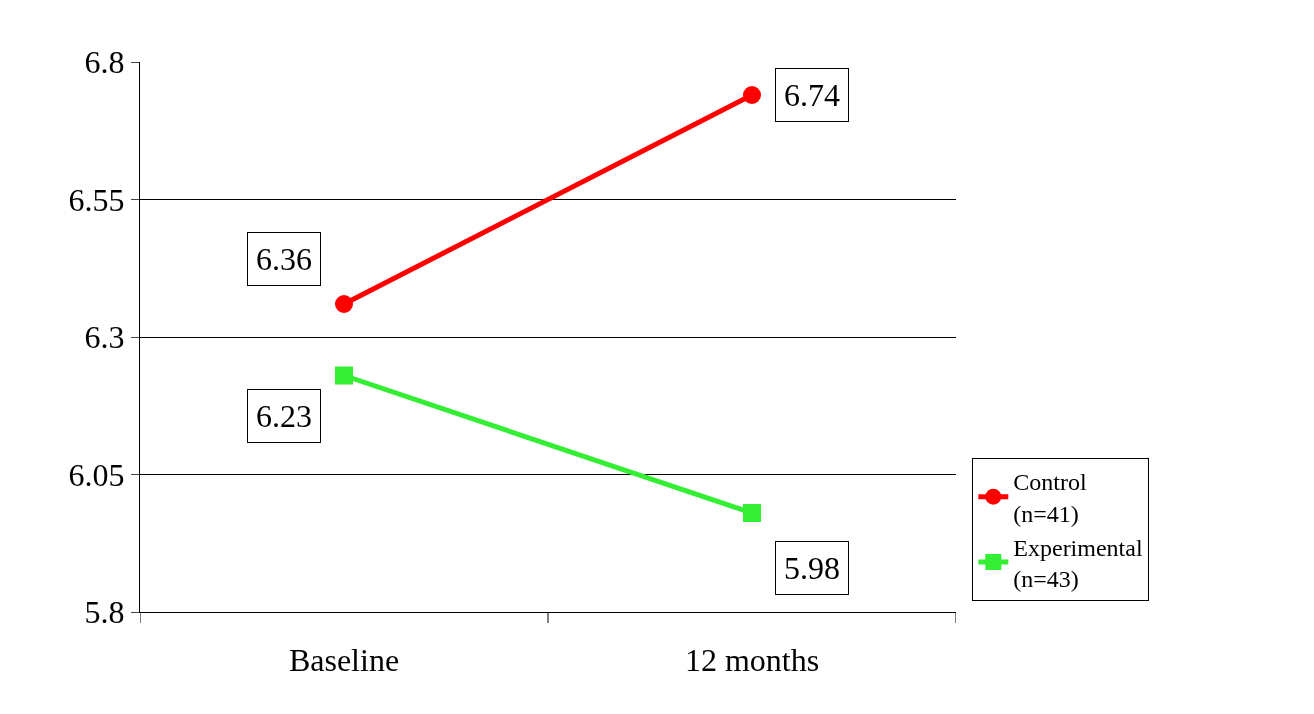 The height and width of the screenshot is (714, 1314). Describe the element at coordinates (812, 568) in the screenshot. I see `data-label: 5.98` at that location.